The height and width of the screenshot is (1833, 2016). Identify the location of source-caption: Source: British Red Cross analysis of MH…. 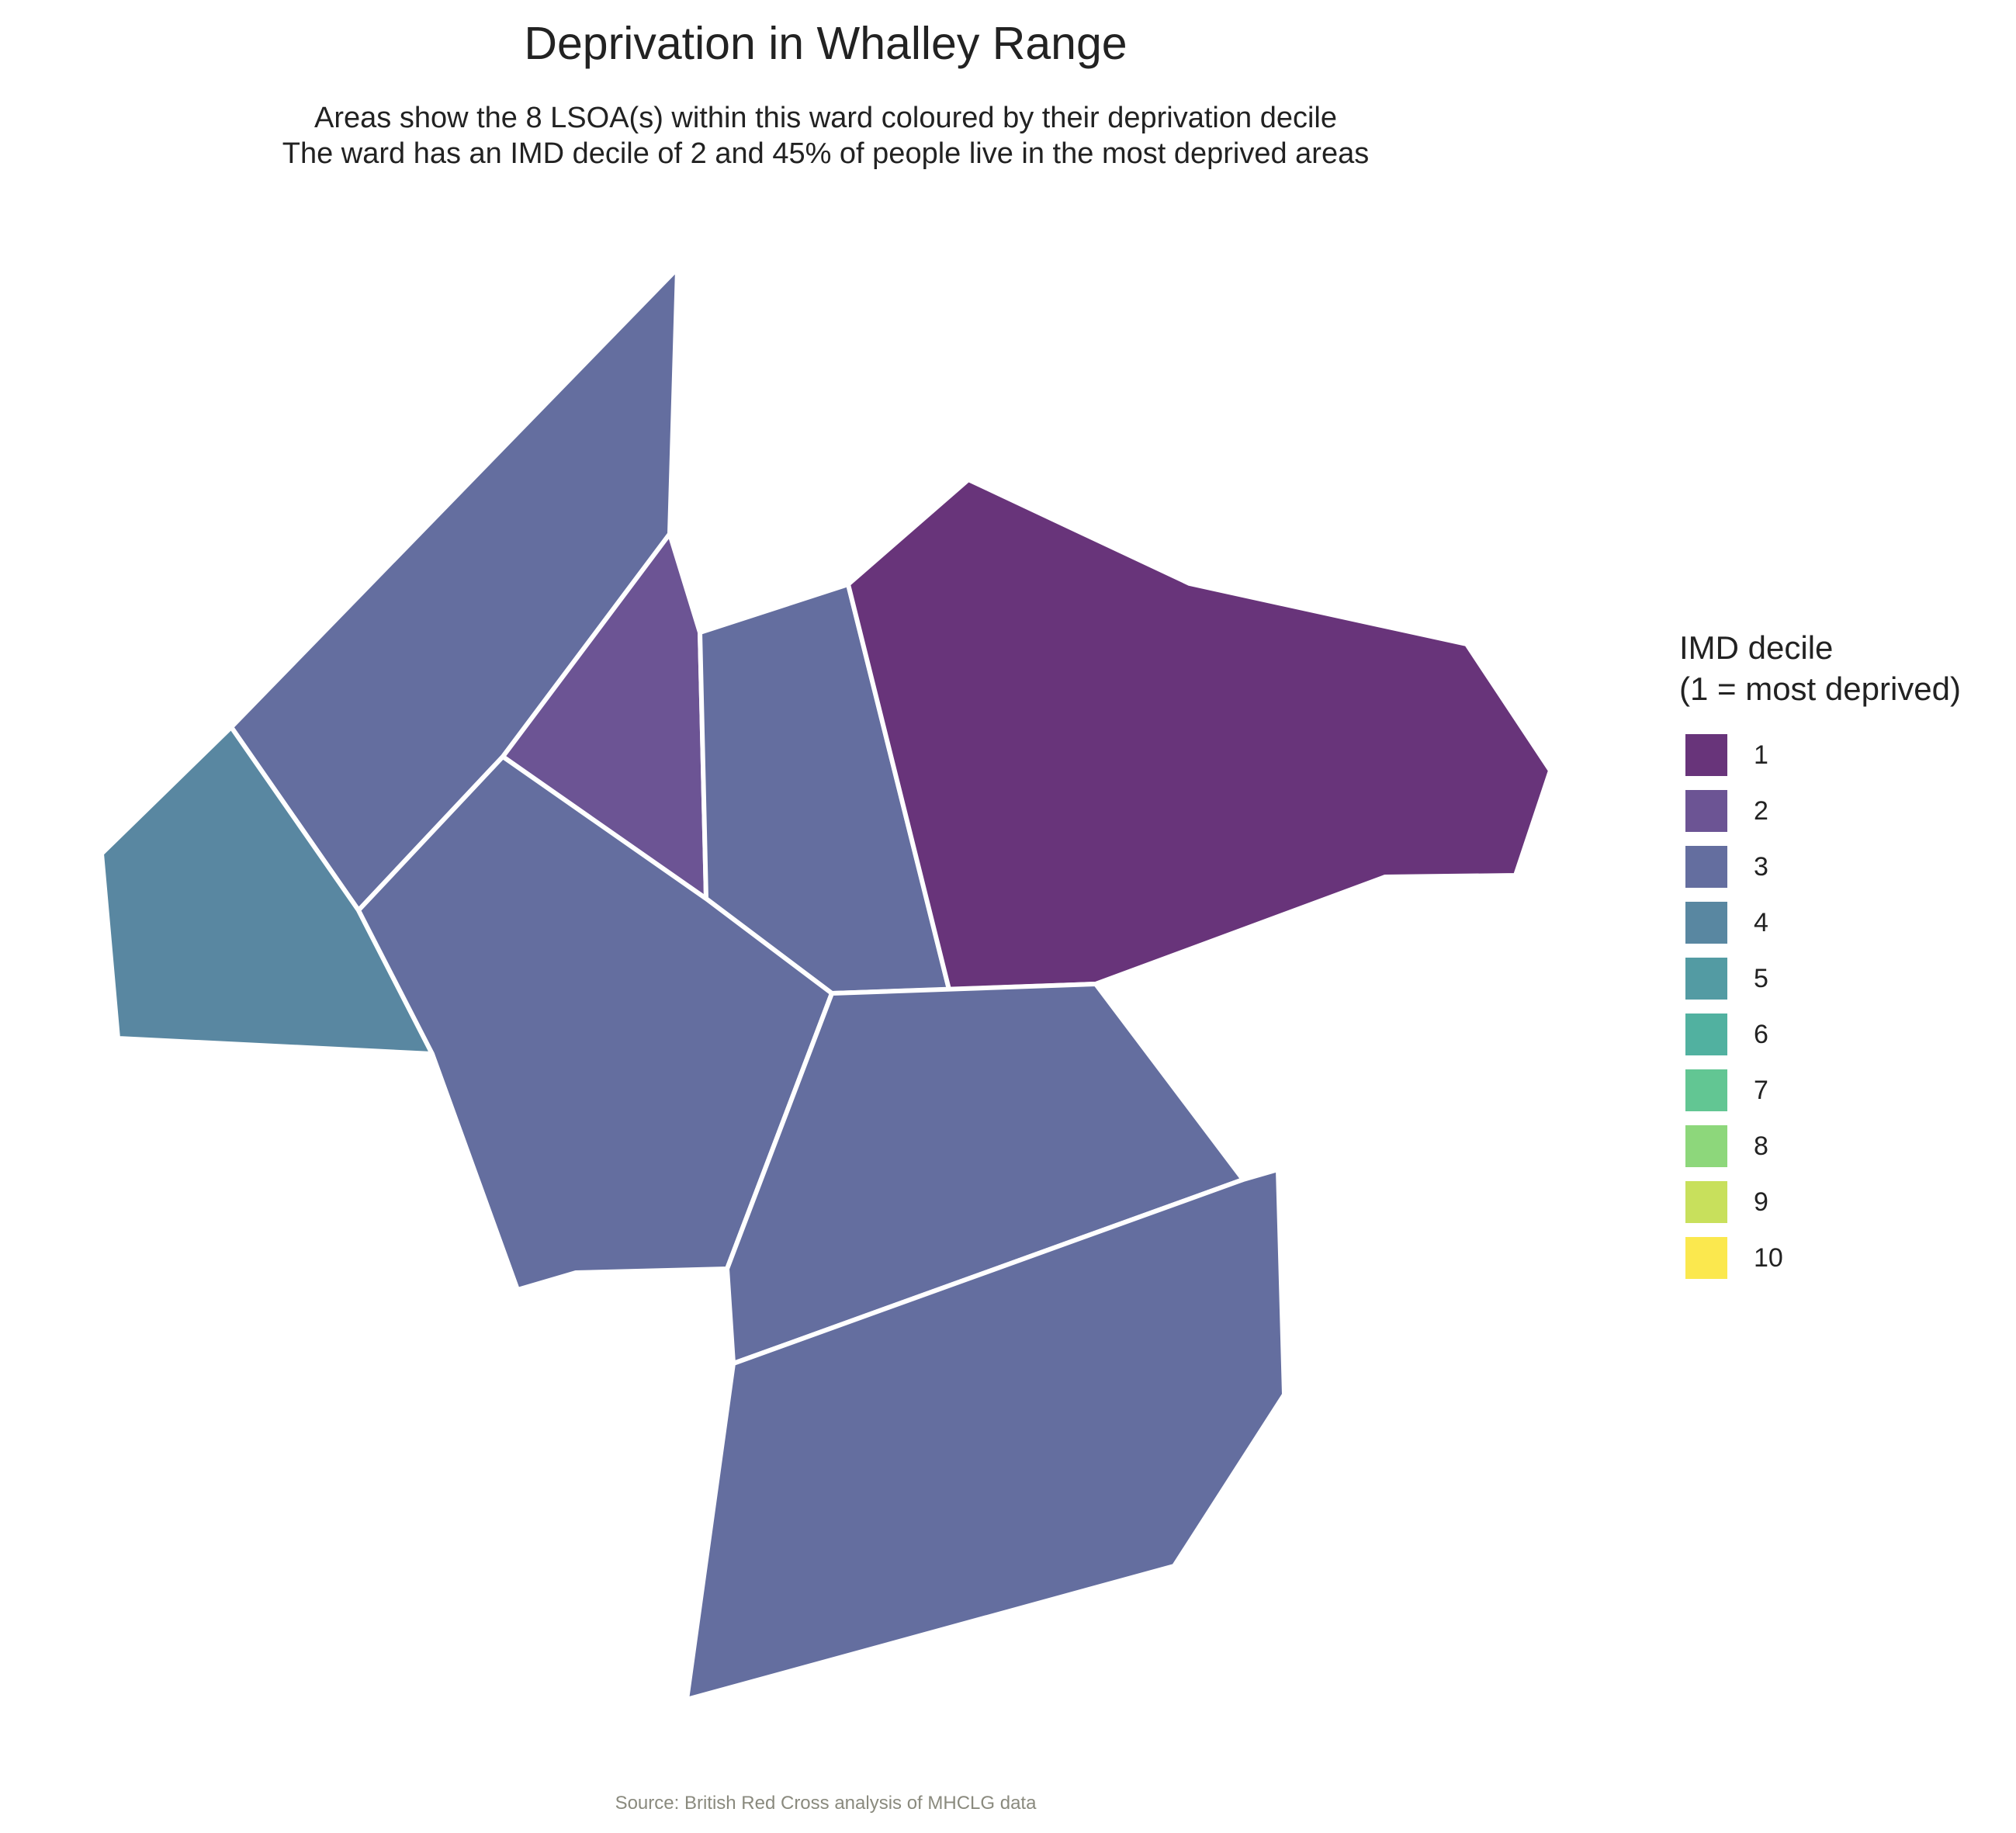
(826, 1803).